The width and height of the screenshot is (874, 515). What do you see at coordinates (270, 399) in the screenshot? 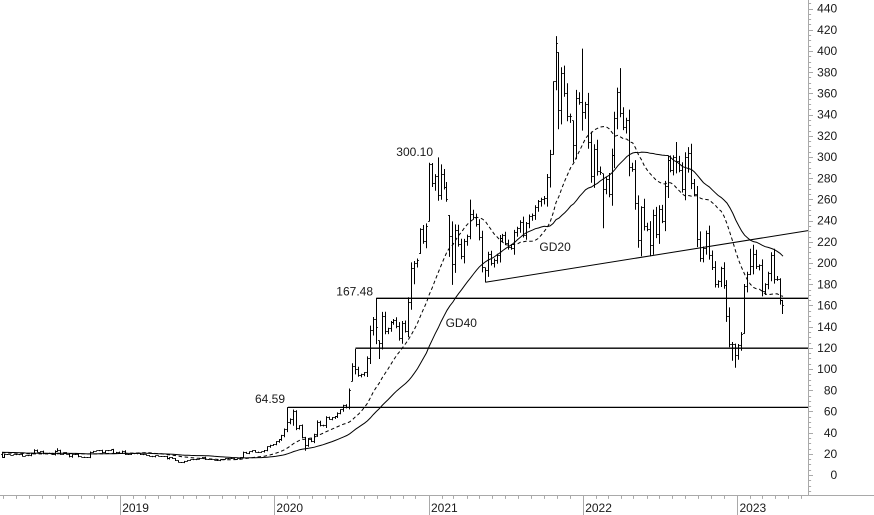
I see `svg-text: 64.59` at bounding box center [270, 399].